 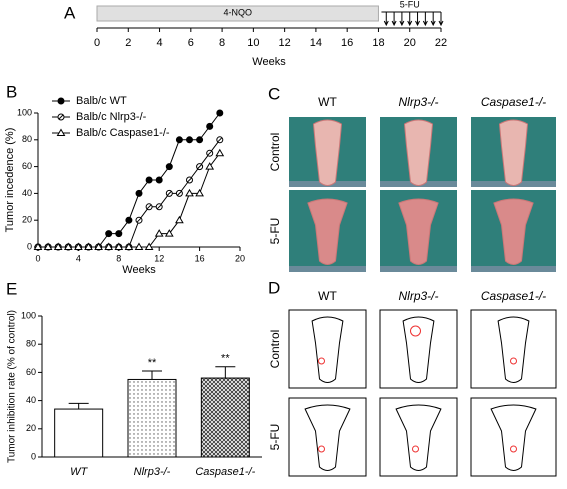 I want to click on panel-label: B, so click(x=11, y=91).